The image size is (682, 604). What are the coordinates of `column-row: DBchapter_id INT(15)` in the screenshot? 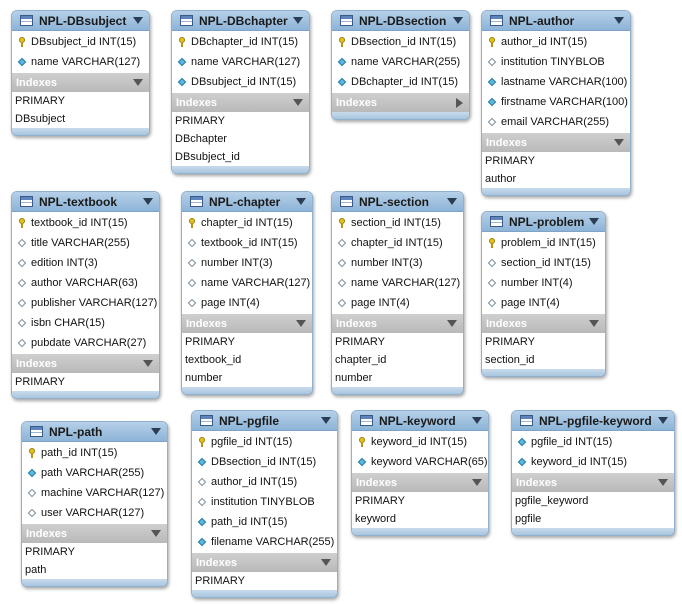 It's located at (400, 82).